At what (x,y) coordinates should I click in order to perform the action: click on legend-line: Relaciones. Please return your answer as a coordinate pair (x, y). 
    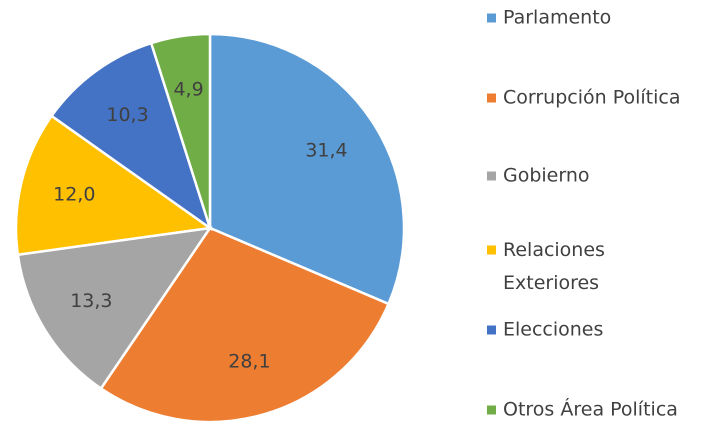
    Looking at the image, I should click on (554, 250).